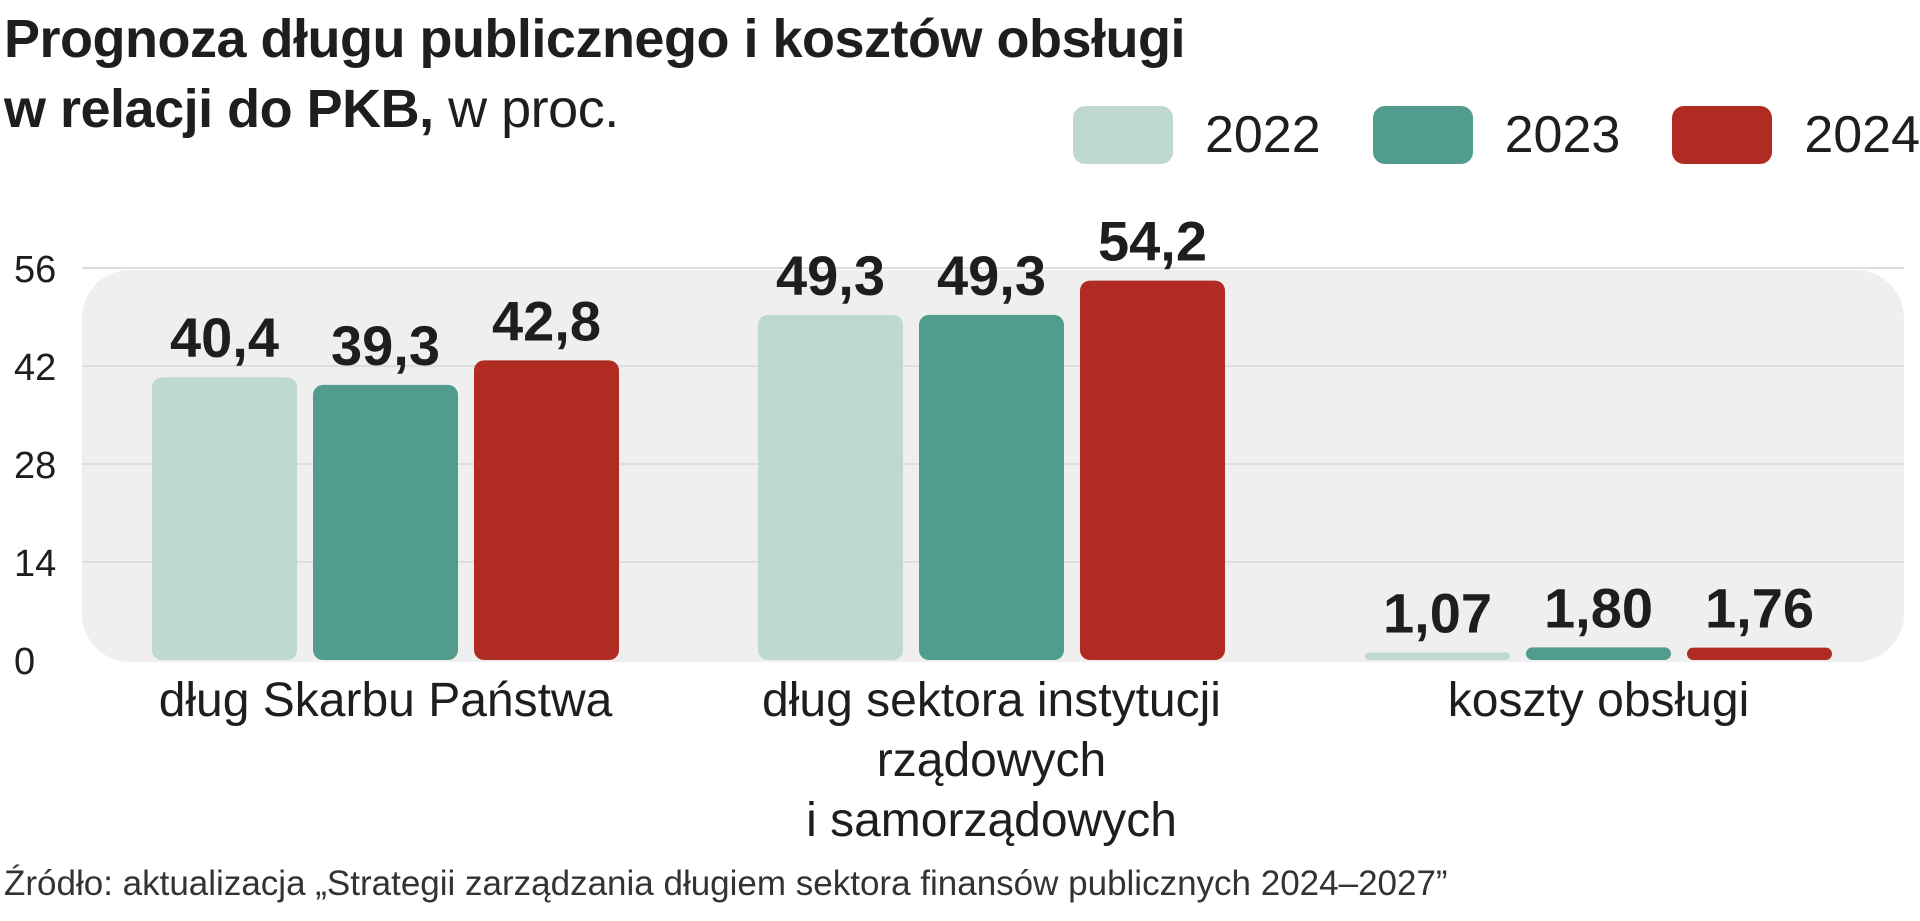 Image resolution: width=1920 pixels, height=921 pixels. I want to click on legend: 2022 2023 2024, so click(1470, 135).